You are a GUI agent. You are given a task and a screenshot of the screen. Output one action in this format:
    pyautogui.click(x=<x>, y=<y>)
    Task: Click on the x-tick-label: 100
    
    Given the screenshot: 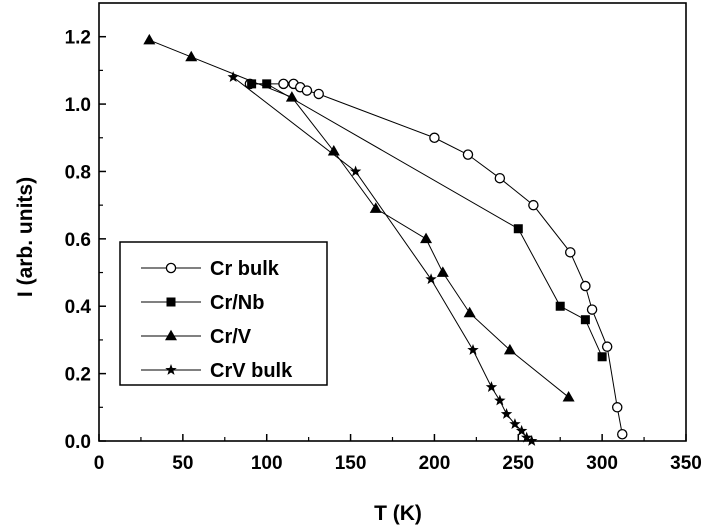 What is the action you would take?
    pyautogui.click(x=267, y=463)
    